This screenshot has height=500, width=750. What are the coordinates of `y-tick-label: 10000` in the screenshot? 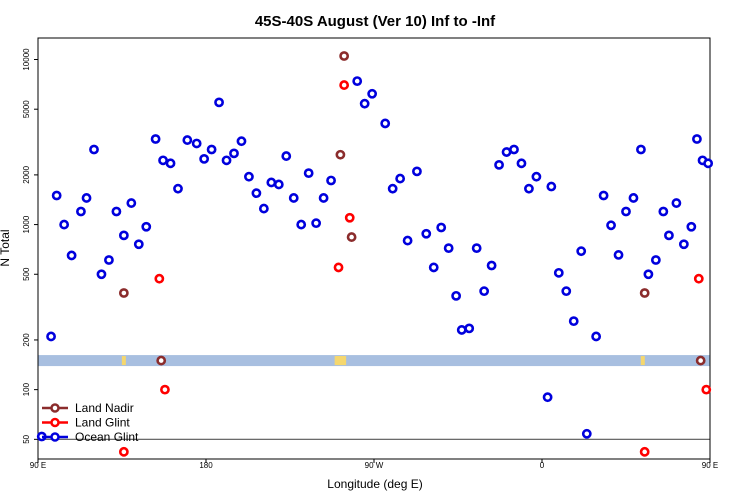 It's located at (26, 59).